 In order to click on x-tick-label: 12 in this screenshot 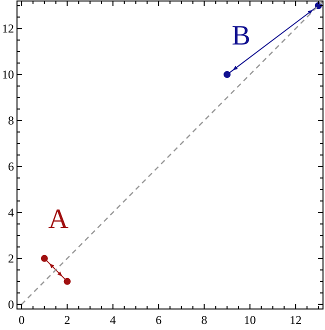, I will do `click(296, 320)`.